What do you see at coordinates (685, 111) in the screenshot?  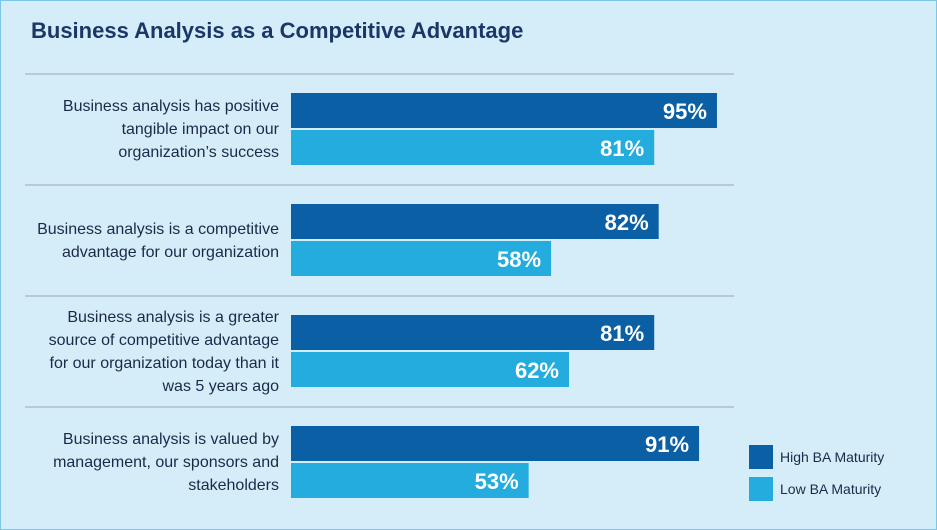 I see `value-label: 95%` at bounding box center [685, 111].